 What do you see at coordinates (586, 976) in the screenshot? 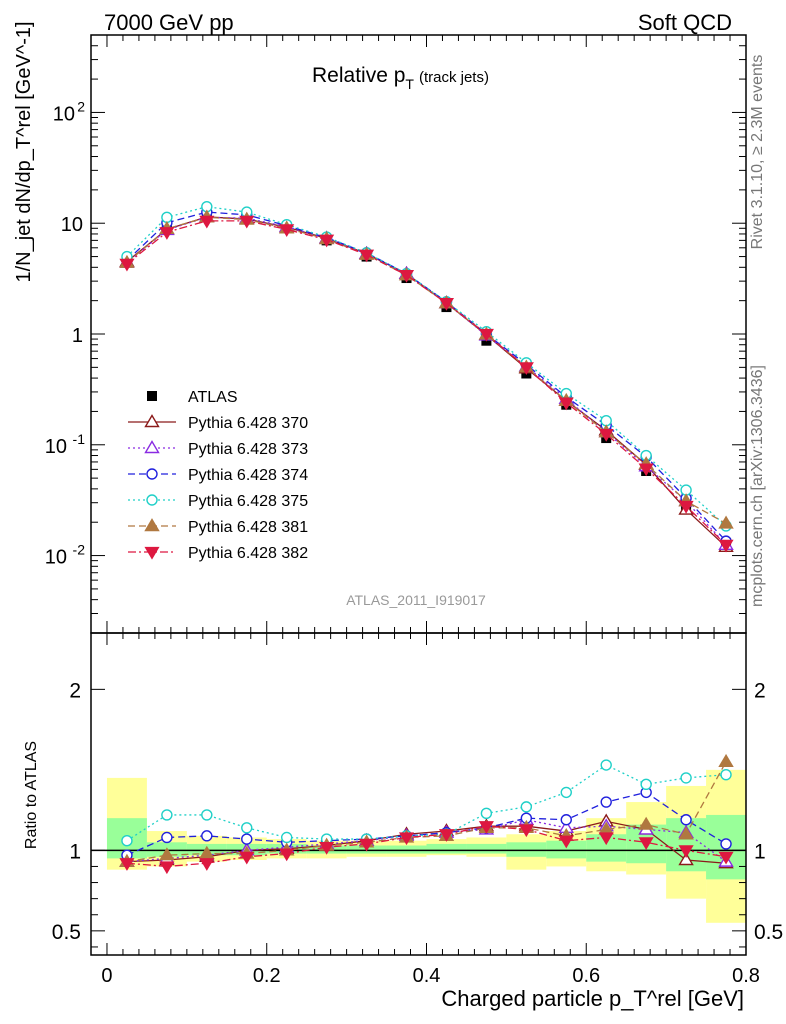
I see `x-tick-label: 0.6` at bounding box center [586, 976].